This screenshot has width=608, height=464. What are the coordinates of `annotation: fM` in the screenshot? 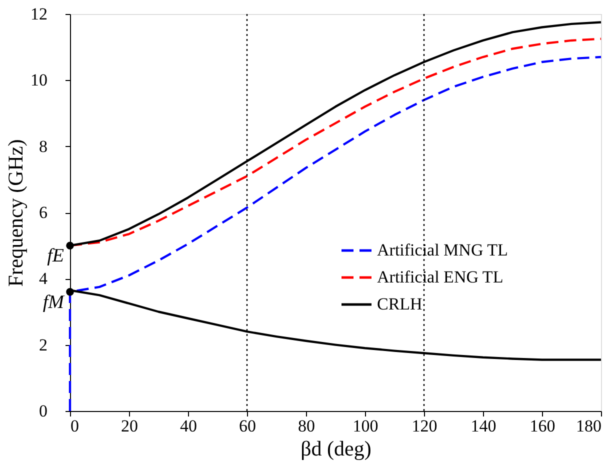 It's located at (54, 302).